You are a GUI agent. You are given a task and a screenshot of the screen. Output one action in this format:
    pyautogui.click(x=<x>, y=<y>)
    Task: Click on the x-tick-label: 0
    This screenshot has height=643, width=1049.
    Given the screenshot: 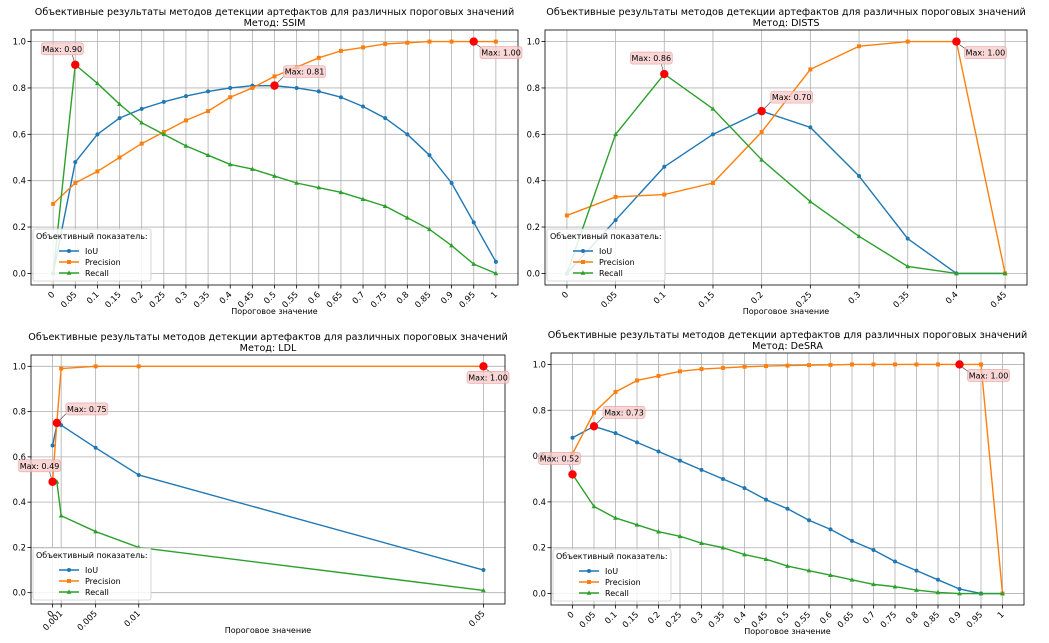 What is the action you would take?
    pyautogui.click(x=564, y=294)
    